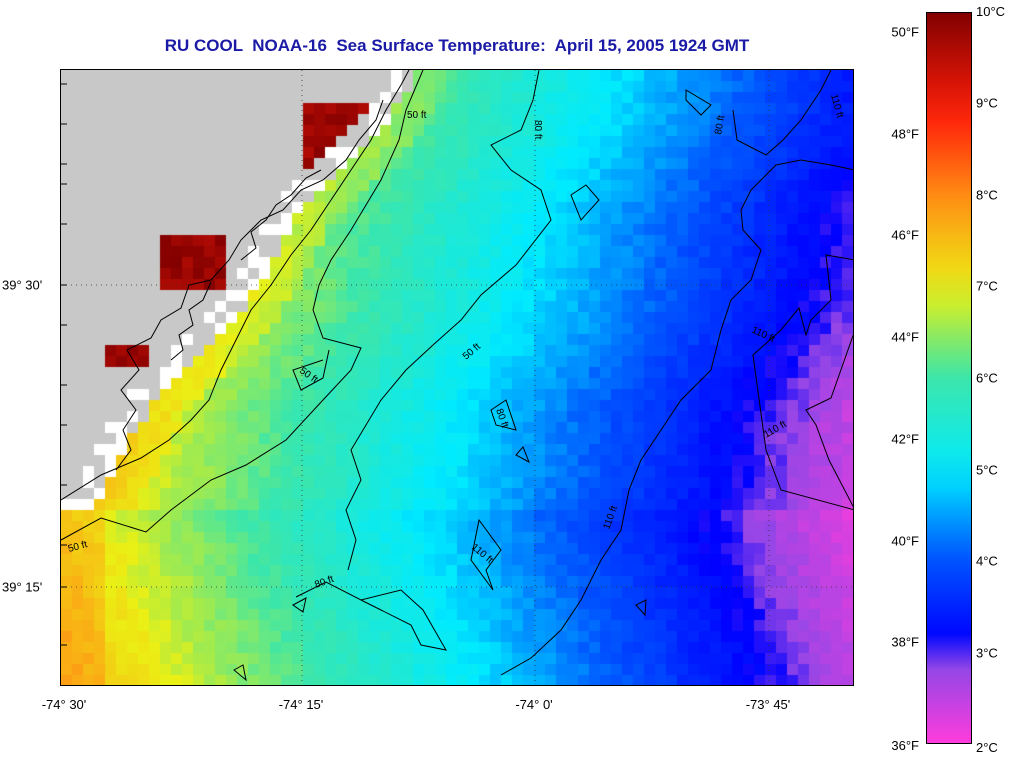 This screenshot has height=761, width=1016. Describe the element at coordinates (641, 608) in the screenshot. I see `contour-small-spot-d` at that location.